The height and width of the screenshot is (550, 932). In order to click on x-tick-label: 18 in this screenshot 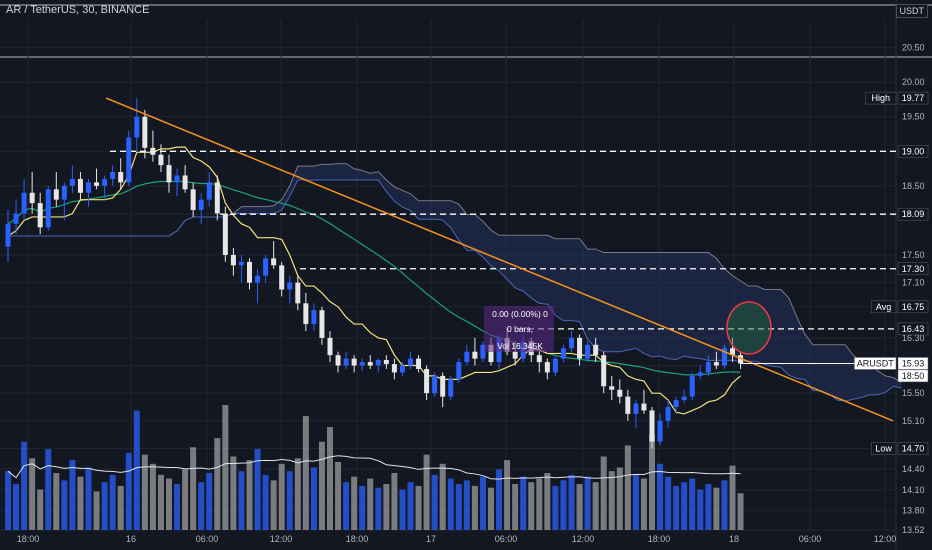, I will do `click(734, 539)`.